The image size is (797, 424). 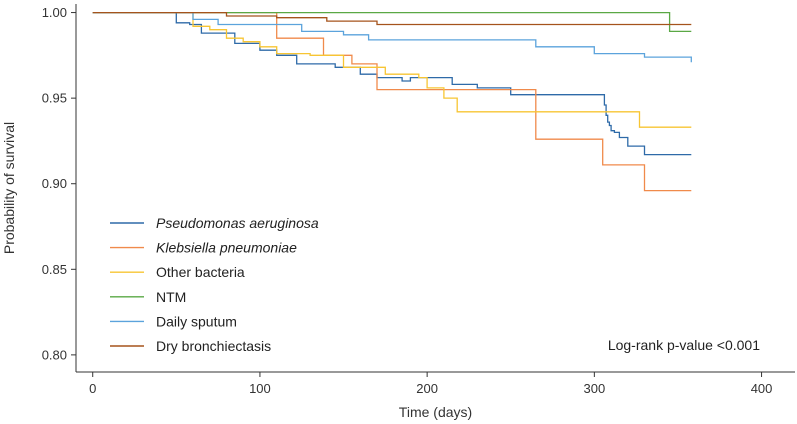 What do you see at coordinates (171, 297) in the screenshot?
I see `legend-label: NTM` at bounding box center [171, 297].